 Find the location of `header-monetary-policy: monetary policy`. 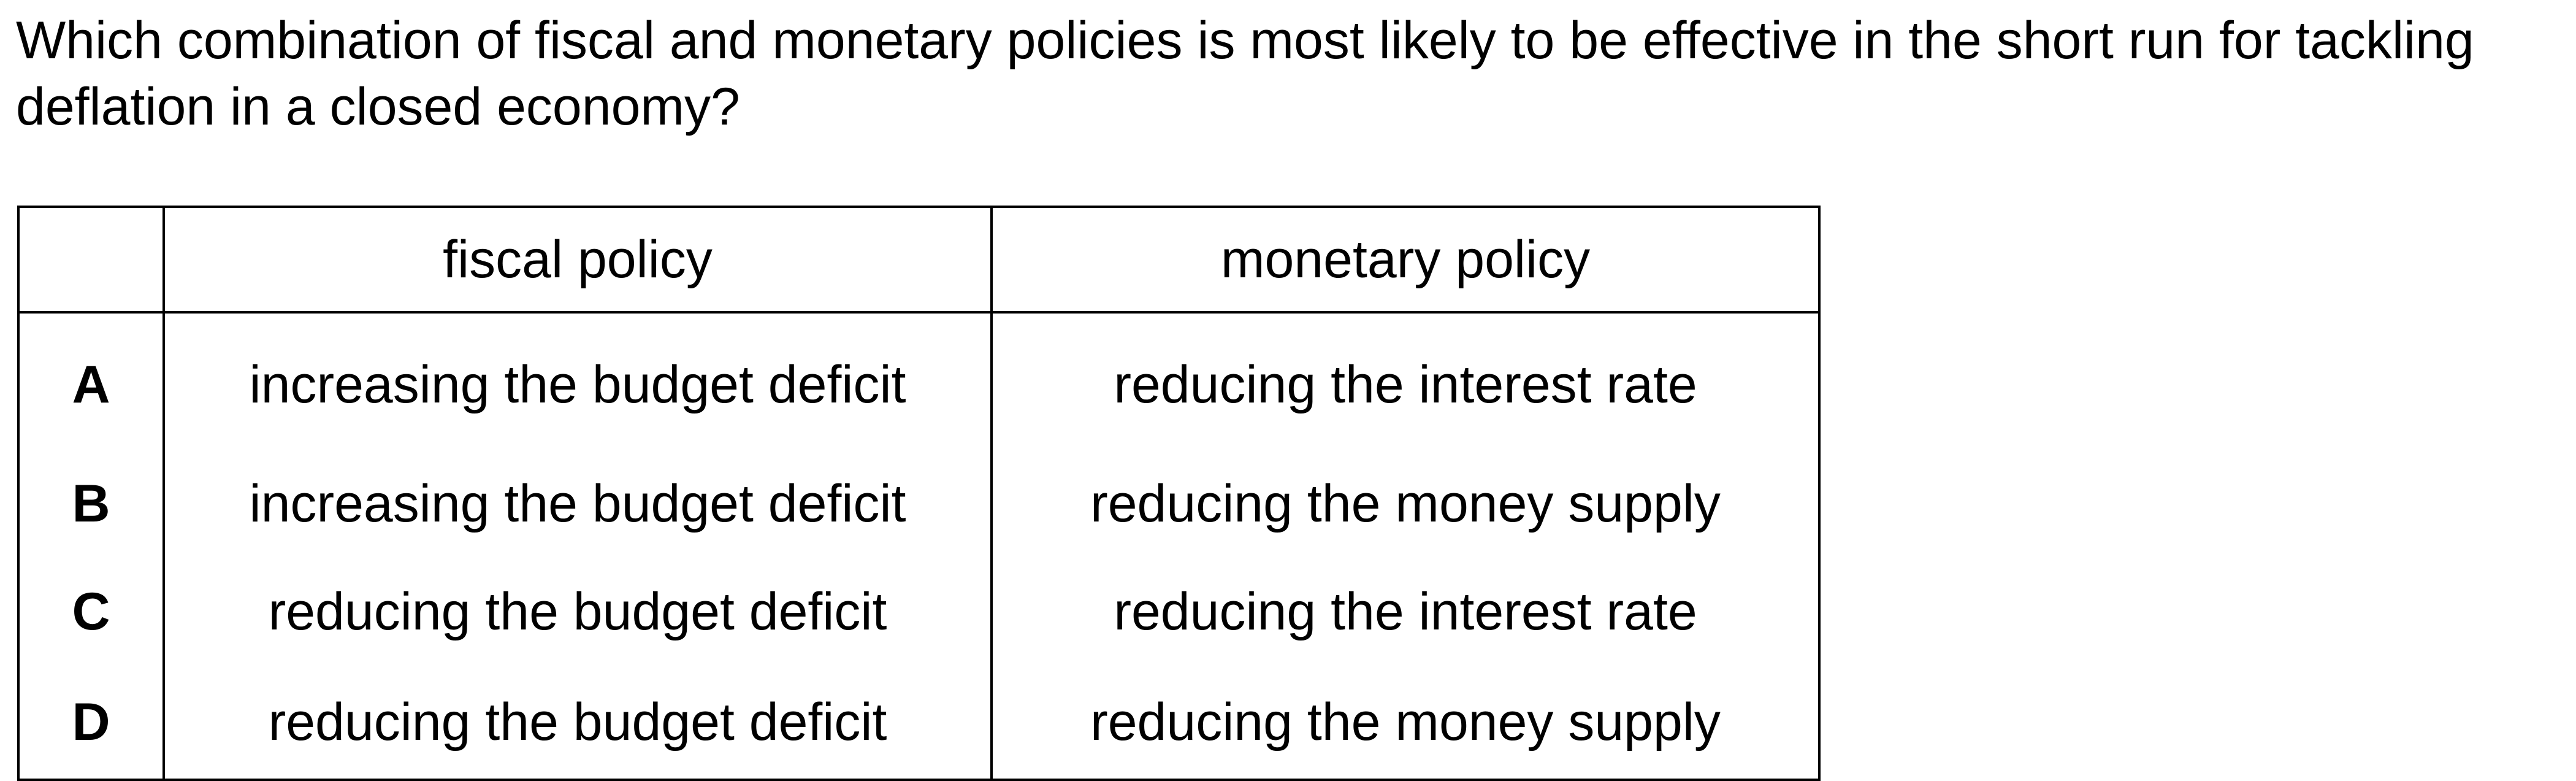

header-monetary-policy: monetary policy is located at coordinates (1405, 260).